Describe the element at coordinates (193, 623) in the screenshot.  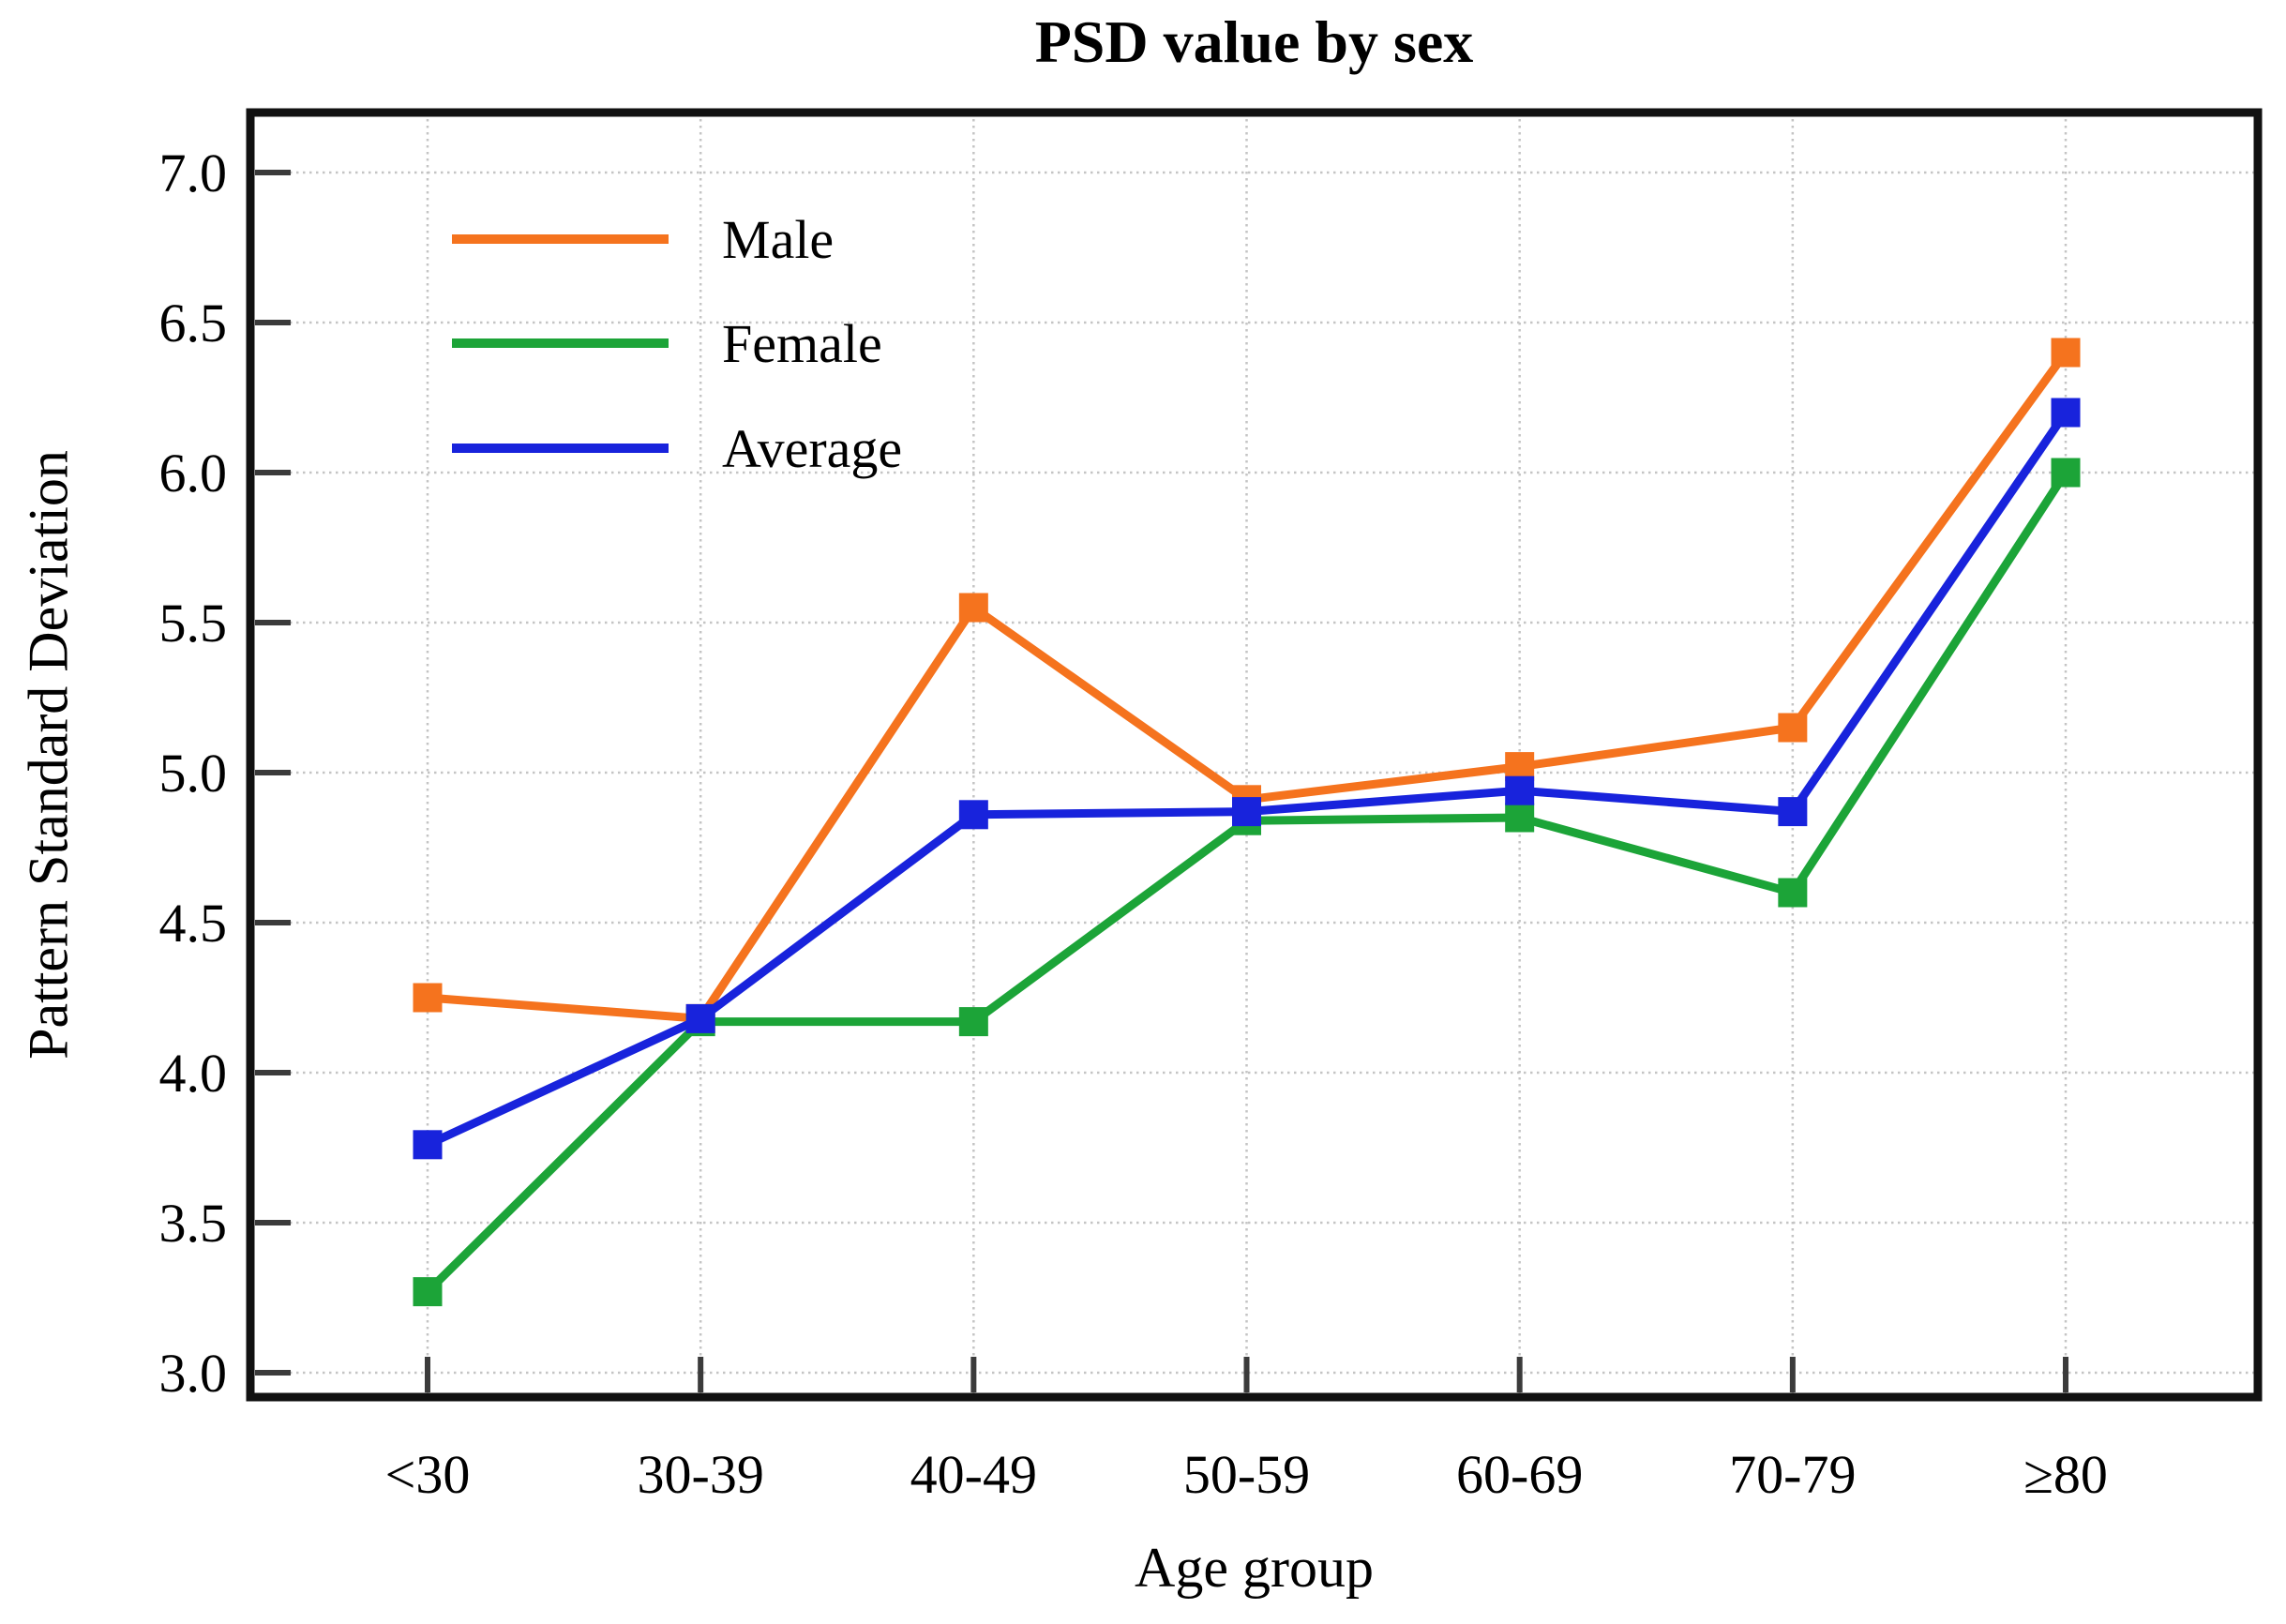
I see `y-tick-label: 5.5` at that location.